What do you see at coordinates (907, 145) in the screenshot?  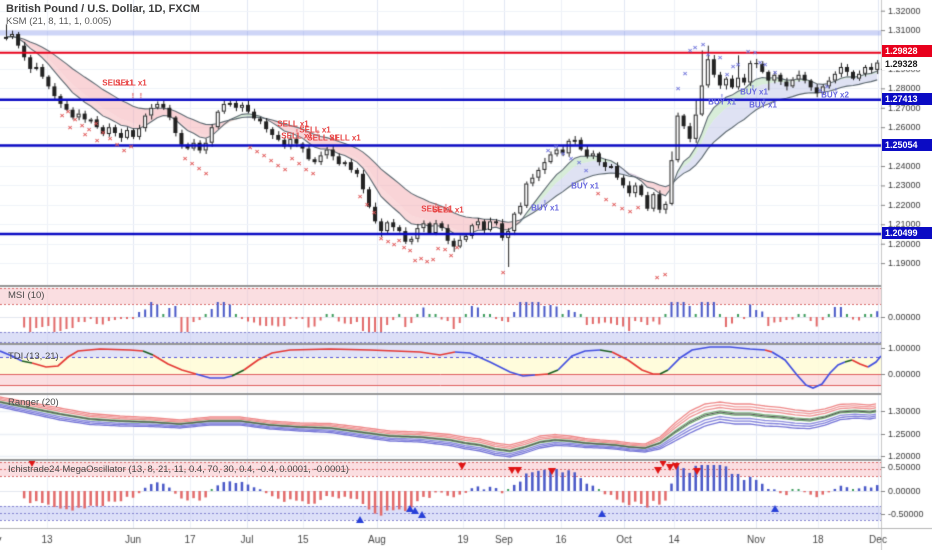 I see `price-badge-level-2: 1.25054` at bounding box center [907, 145].